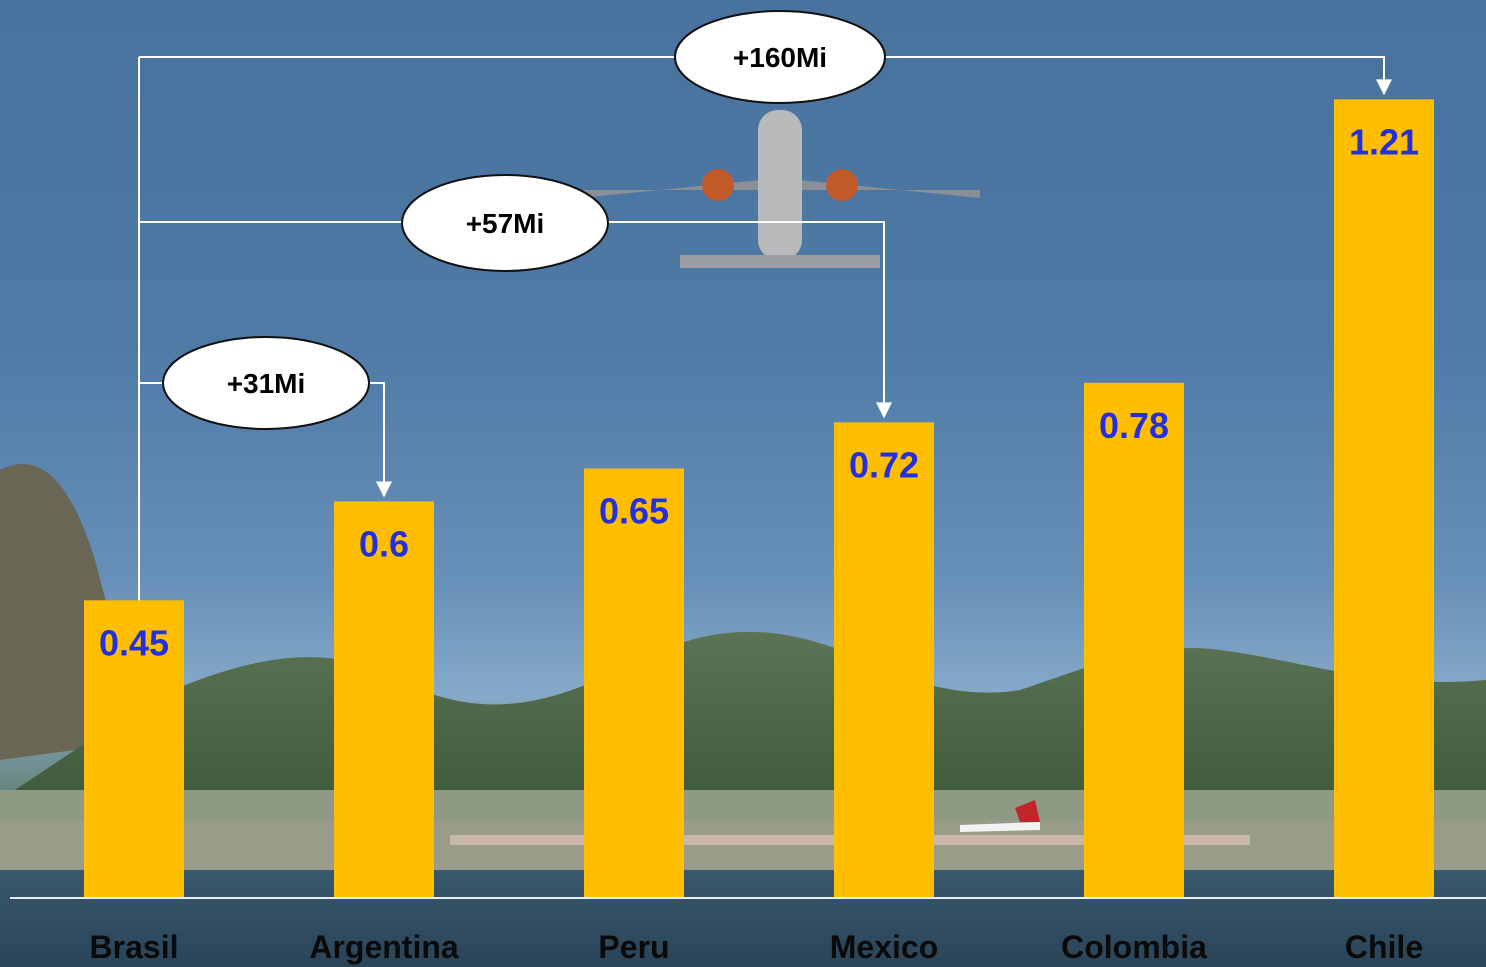 The width and height of the screenshot is (1486, 967). What do you see at coordinates (384, 947) in the screenshot?
I see `category-label: Argentina` at bounding box center [384, 947].